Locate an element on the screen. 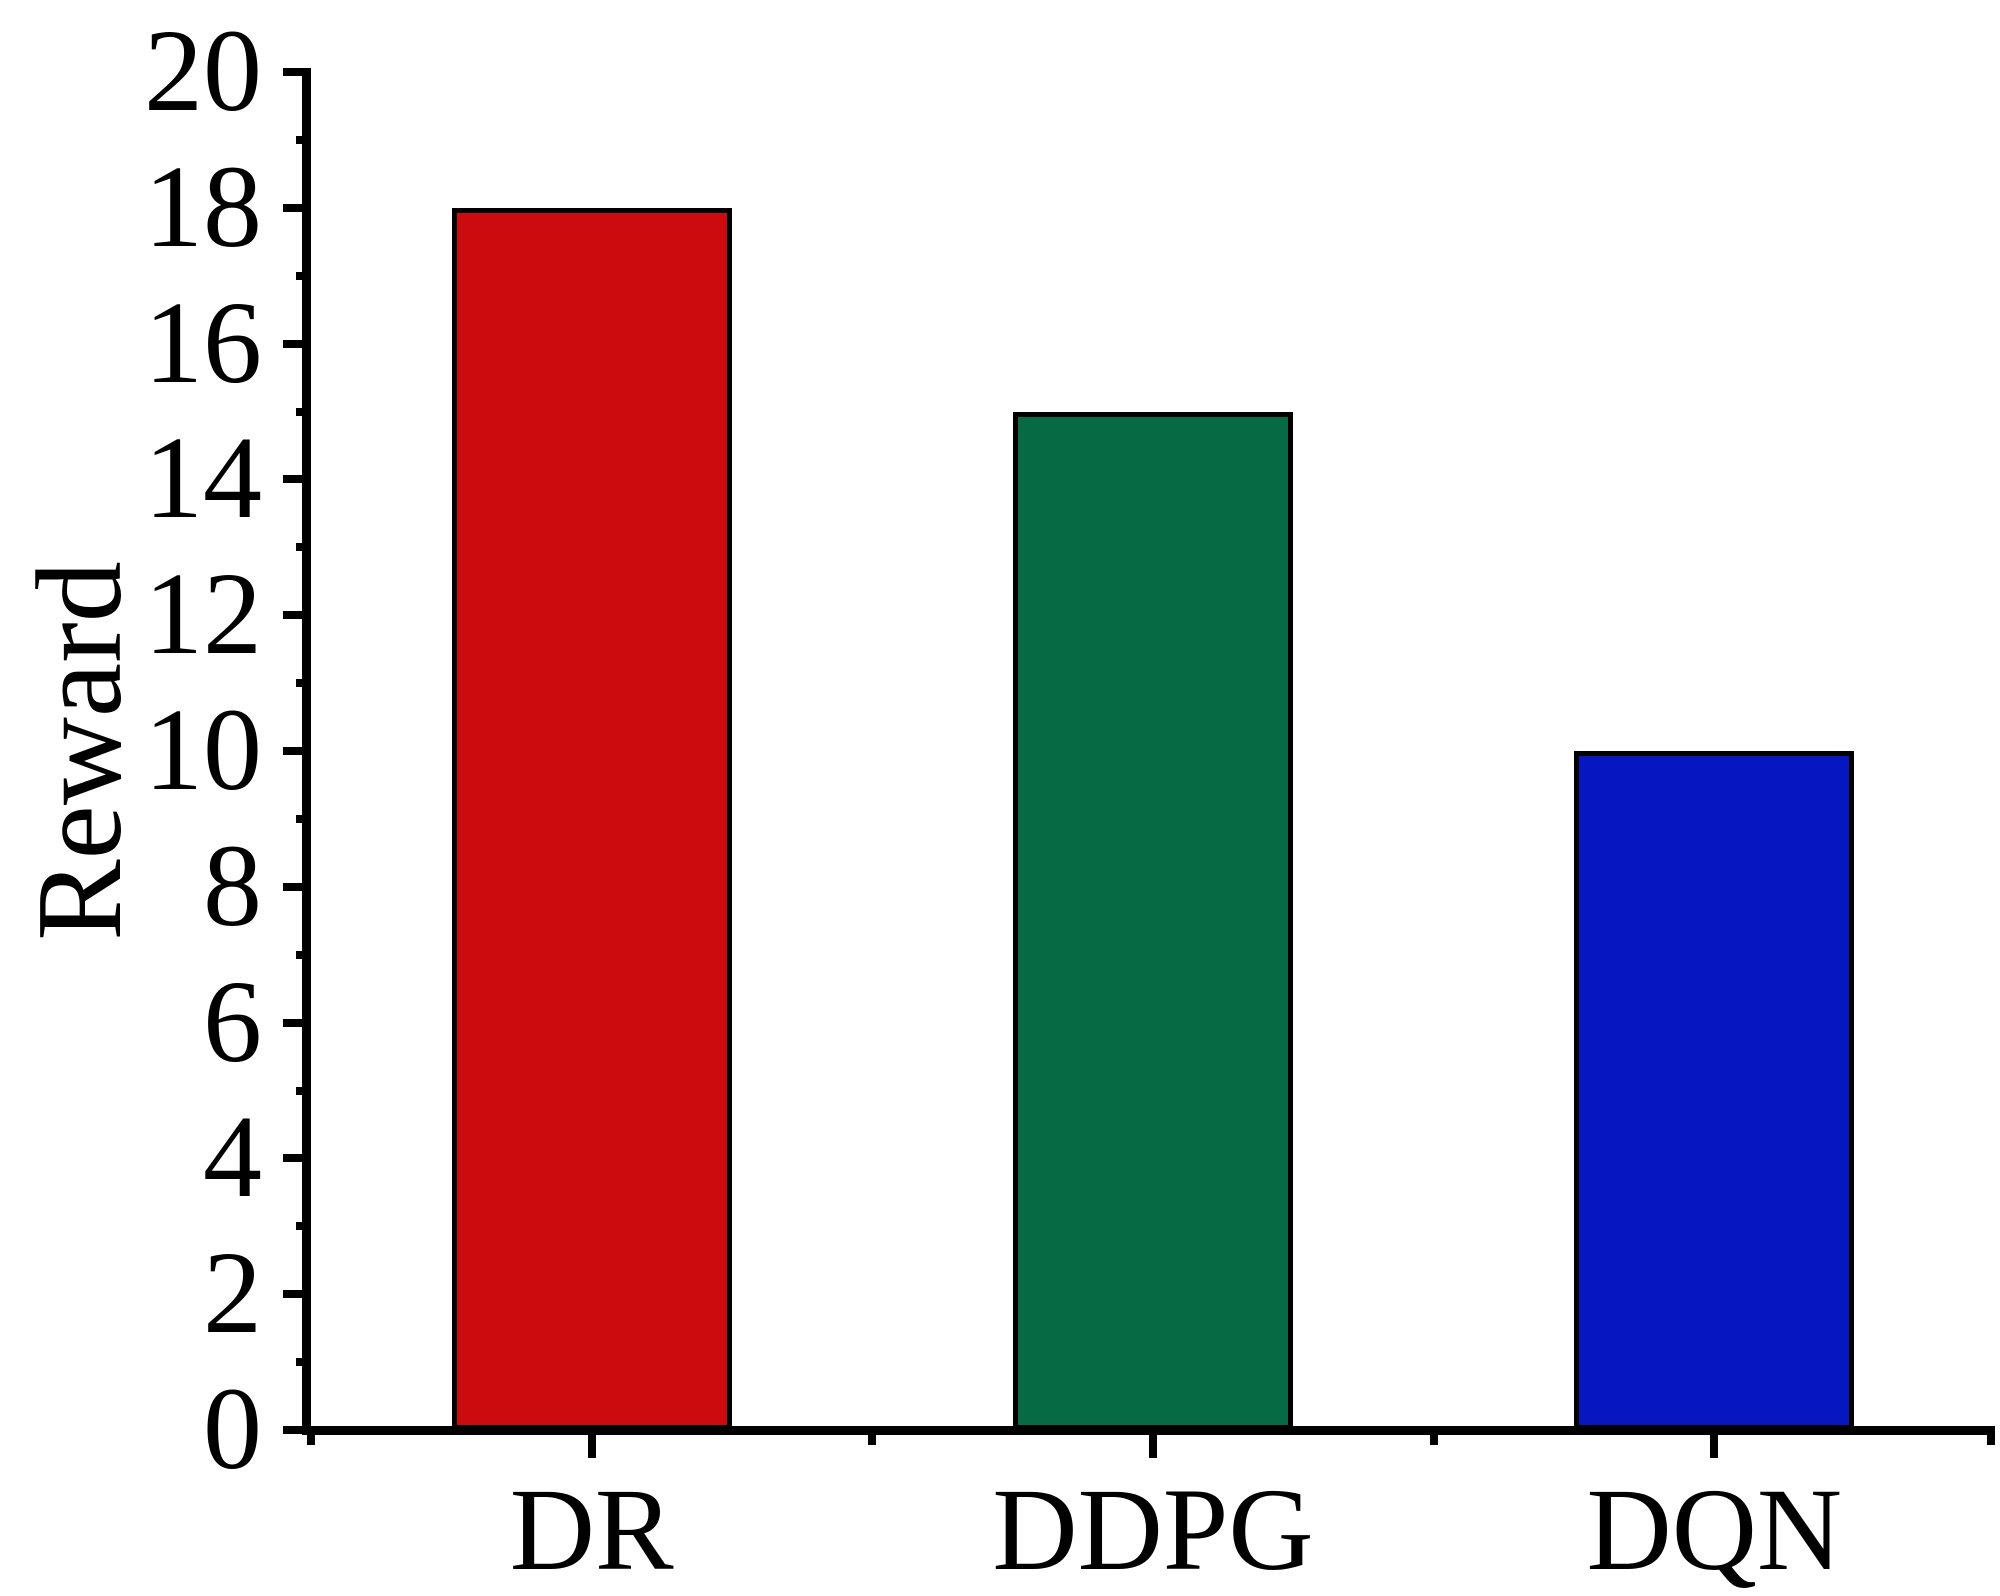  y-tick-label: 16 is located at coordinates (203, 342).